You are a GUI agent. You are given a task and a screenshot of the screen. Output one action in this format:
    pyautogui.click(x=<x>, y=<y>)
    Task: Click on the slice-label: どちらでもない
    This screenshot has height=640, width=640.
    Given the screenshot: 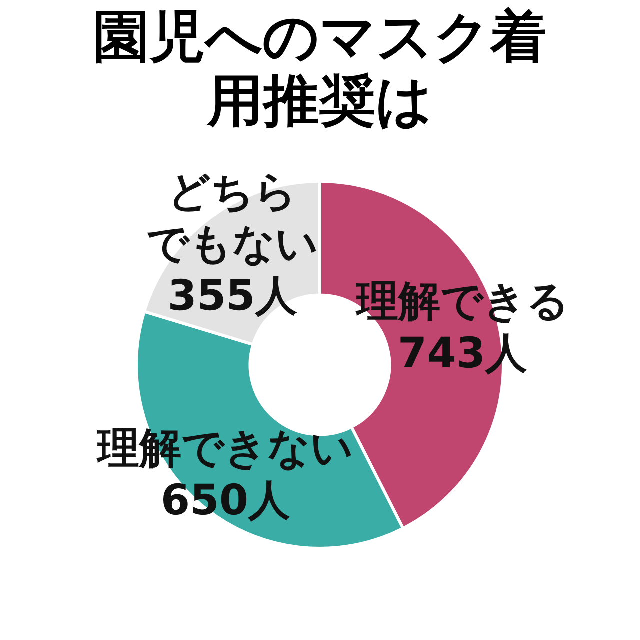 What is the action you would take?
    pyautogui.click(x=232, y=217)
    